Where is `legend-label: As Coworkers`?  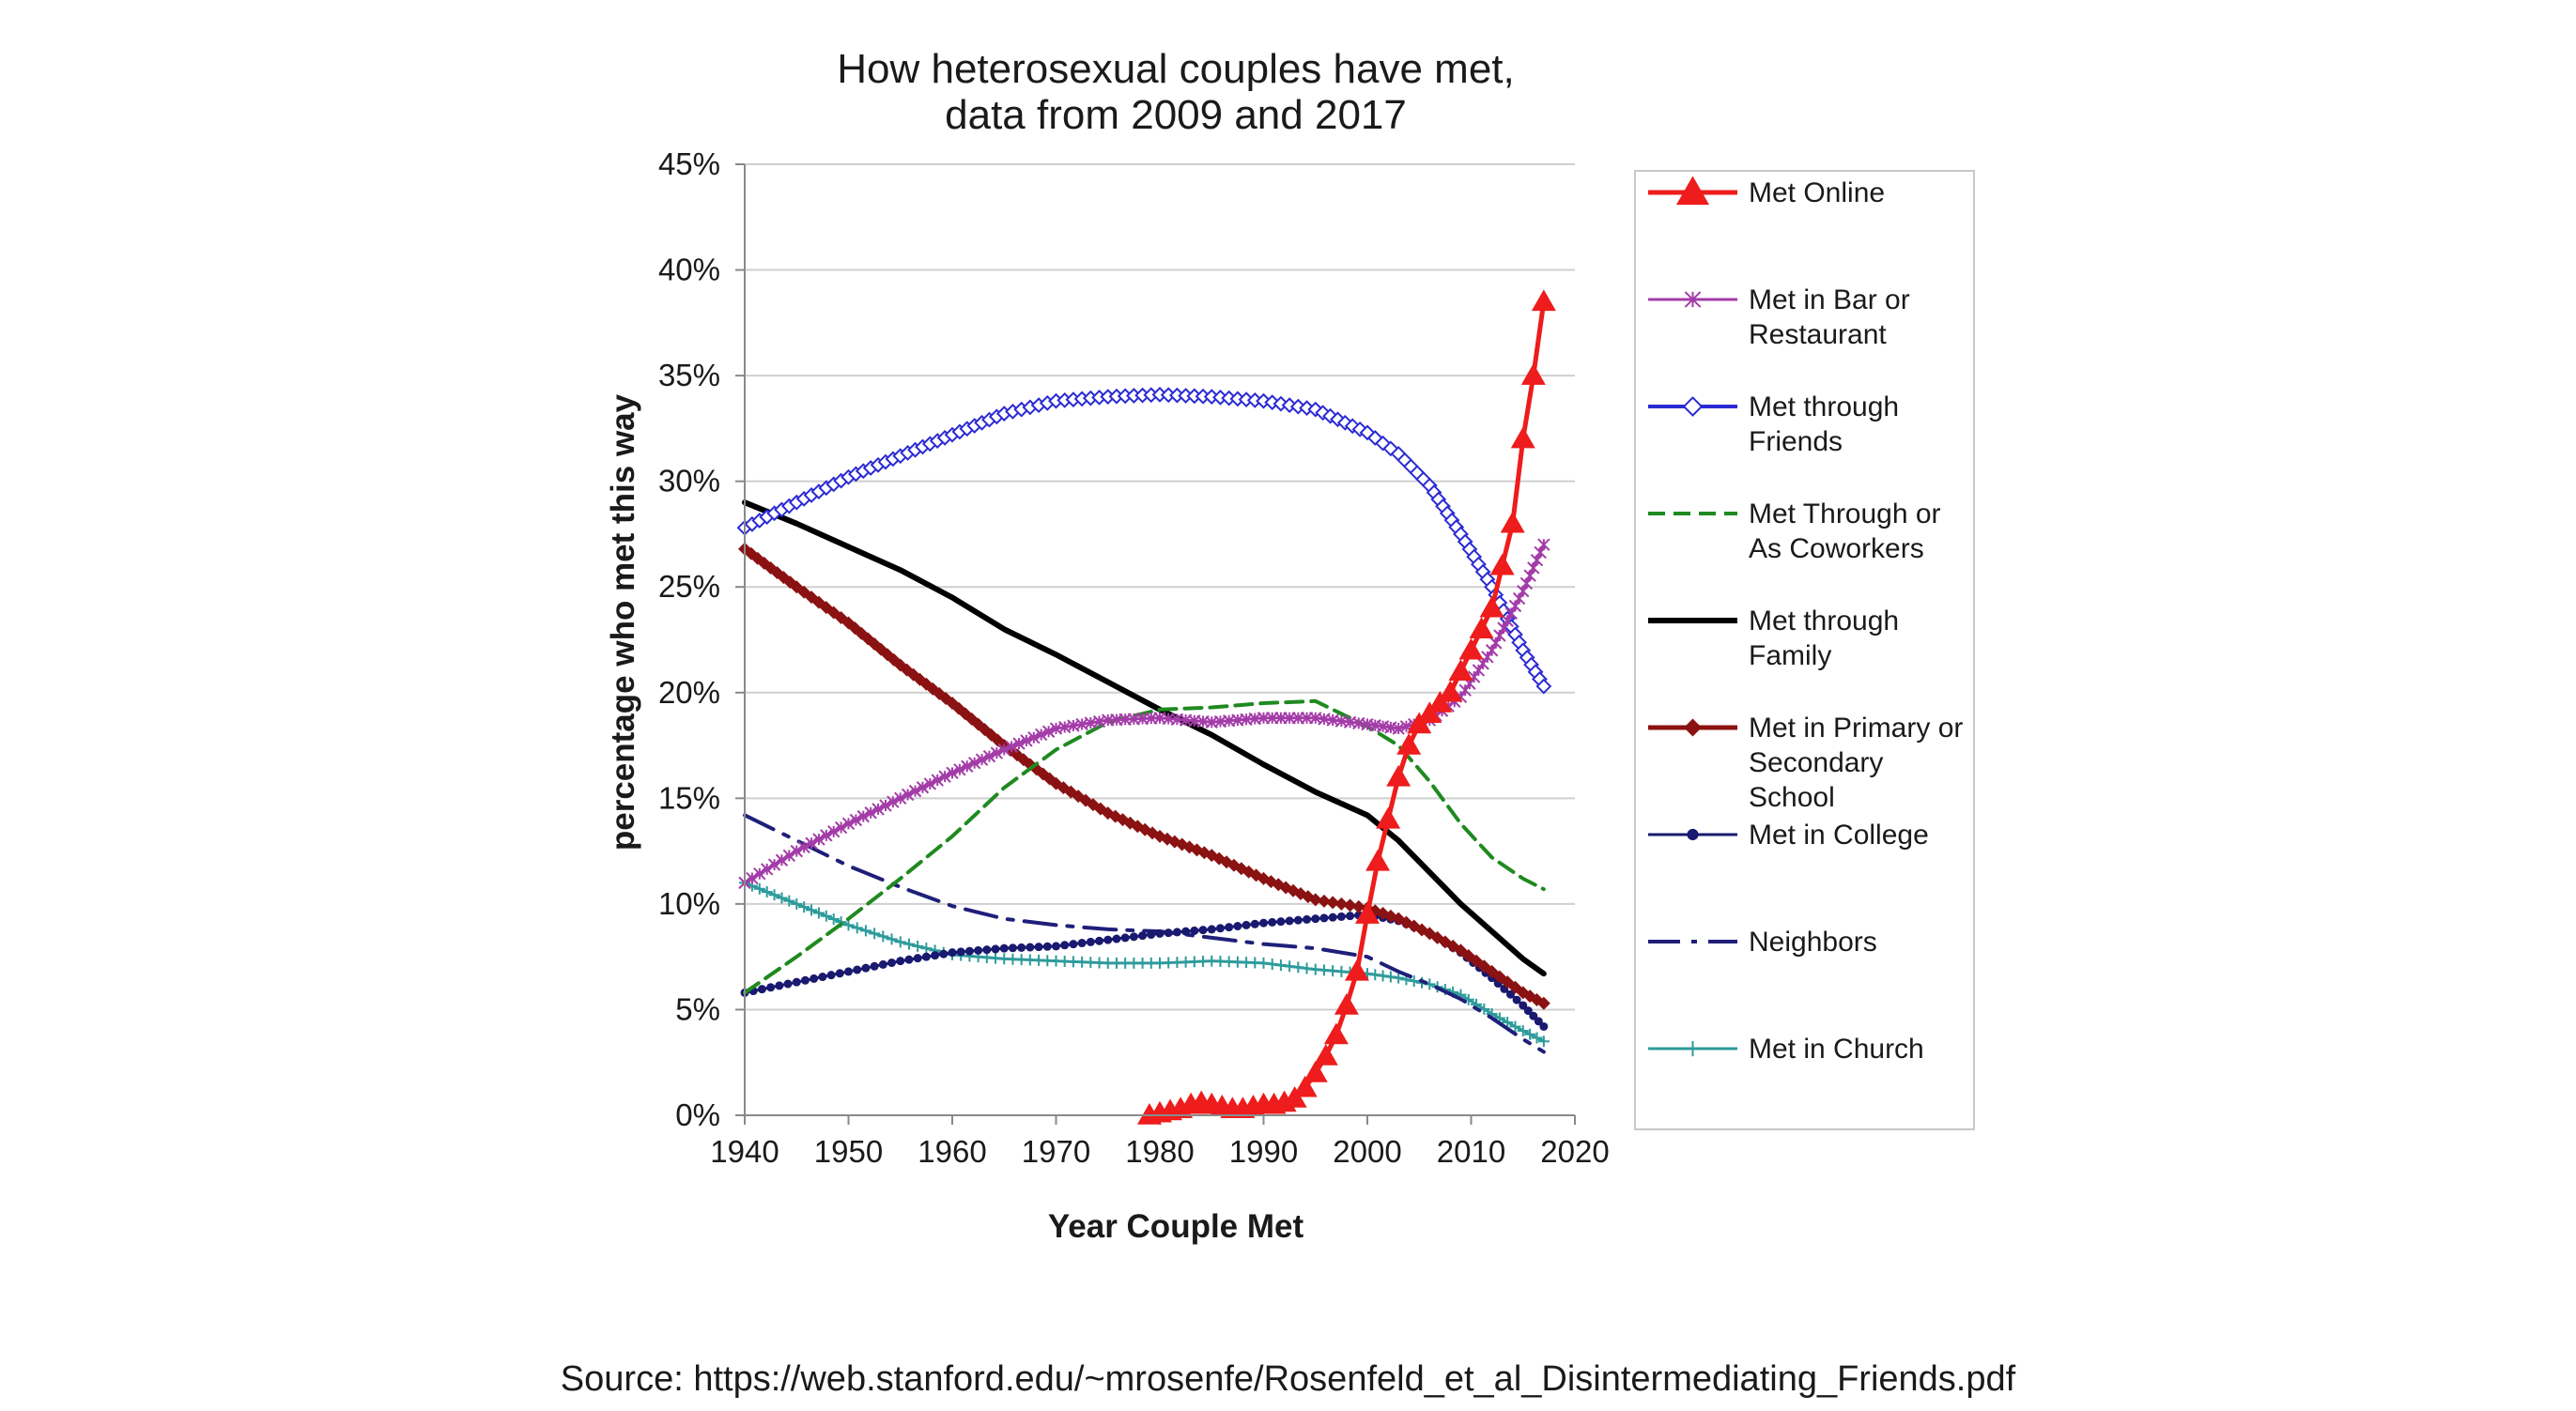 legend-label: As Coworkers is located at coordinates (1836, 548).